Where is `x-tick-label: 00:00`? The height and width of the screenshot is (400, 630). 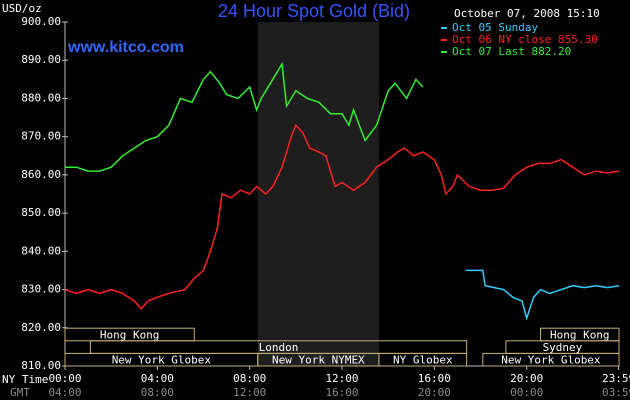
x-tick-label: 00:00 is located at coordinates (64, 378).